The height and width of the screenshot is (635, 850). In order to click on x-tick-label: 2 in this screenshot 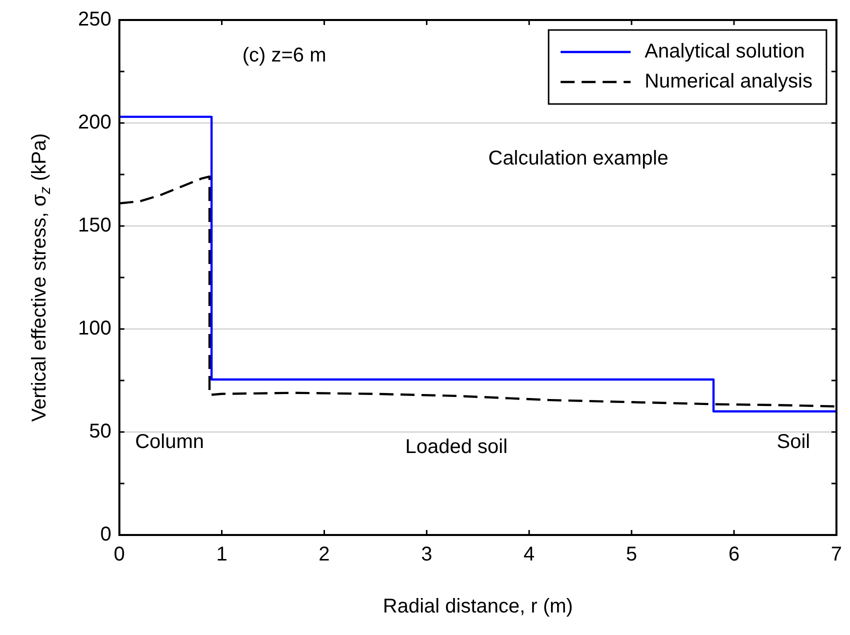, I will do `click(324, 555)`.